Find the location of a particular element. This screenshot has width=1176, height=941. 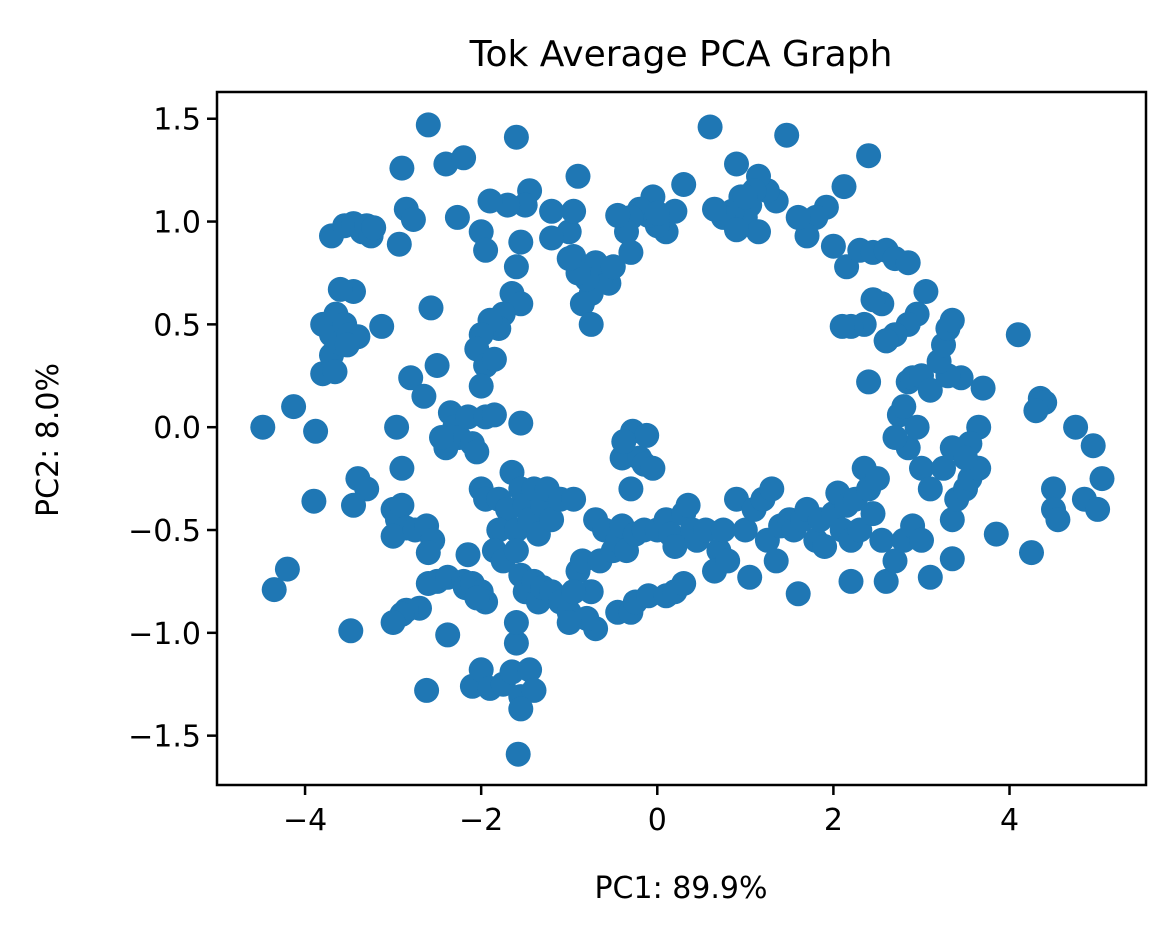

x-tick-label: 2 is located at coordinates (833, 820).